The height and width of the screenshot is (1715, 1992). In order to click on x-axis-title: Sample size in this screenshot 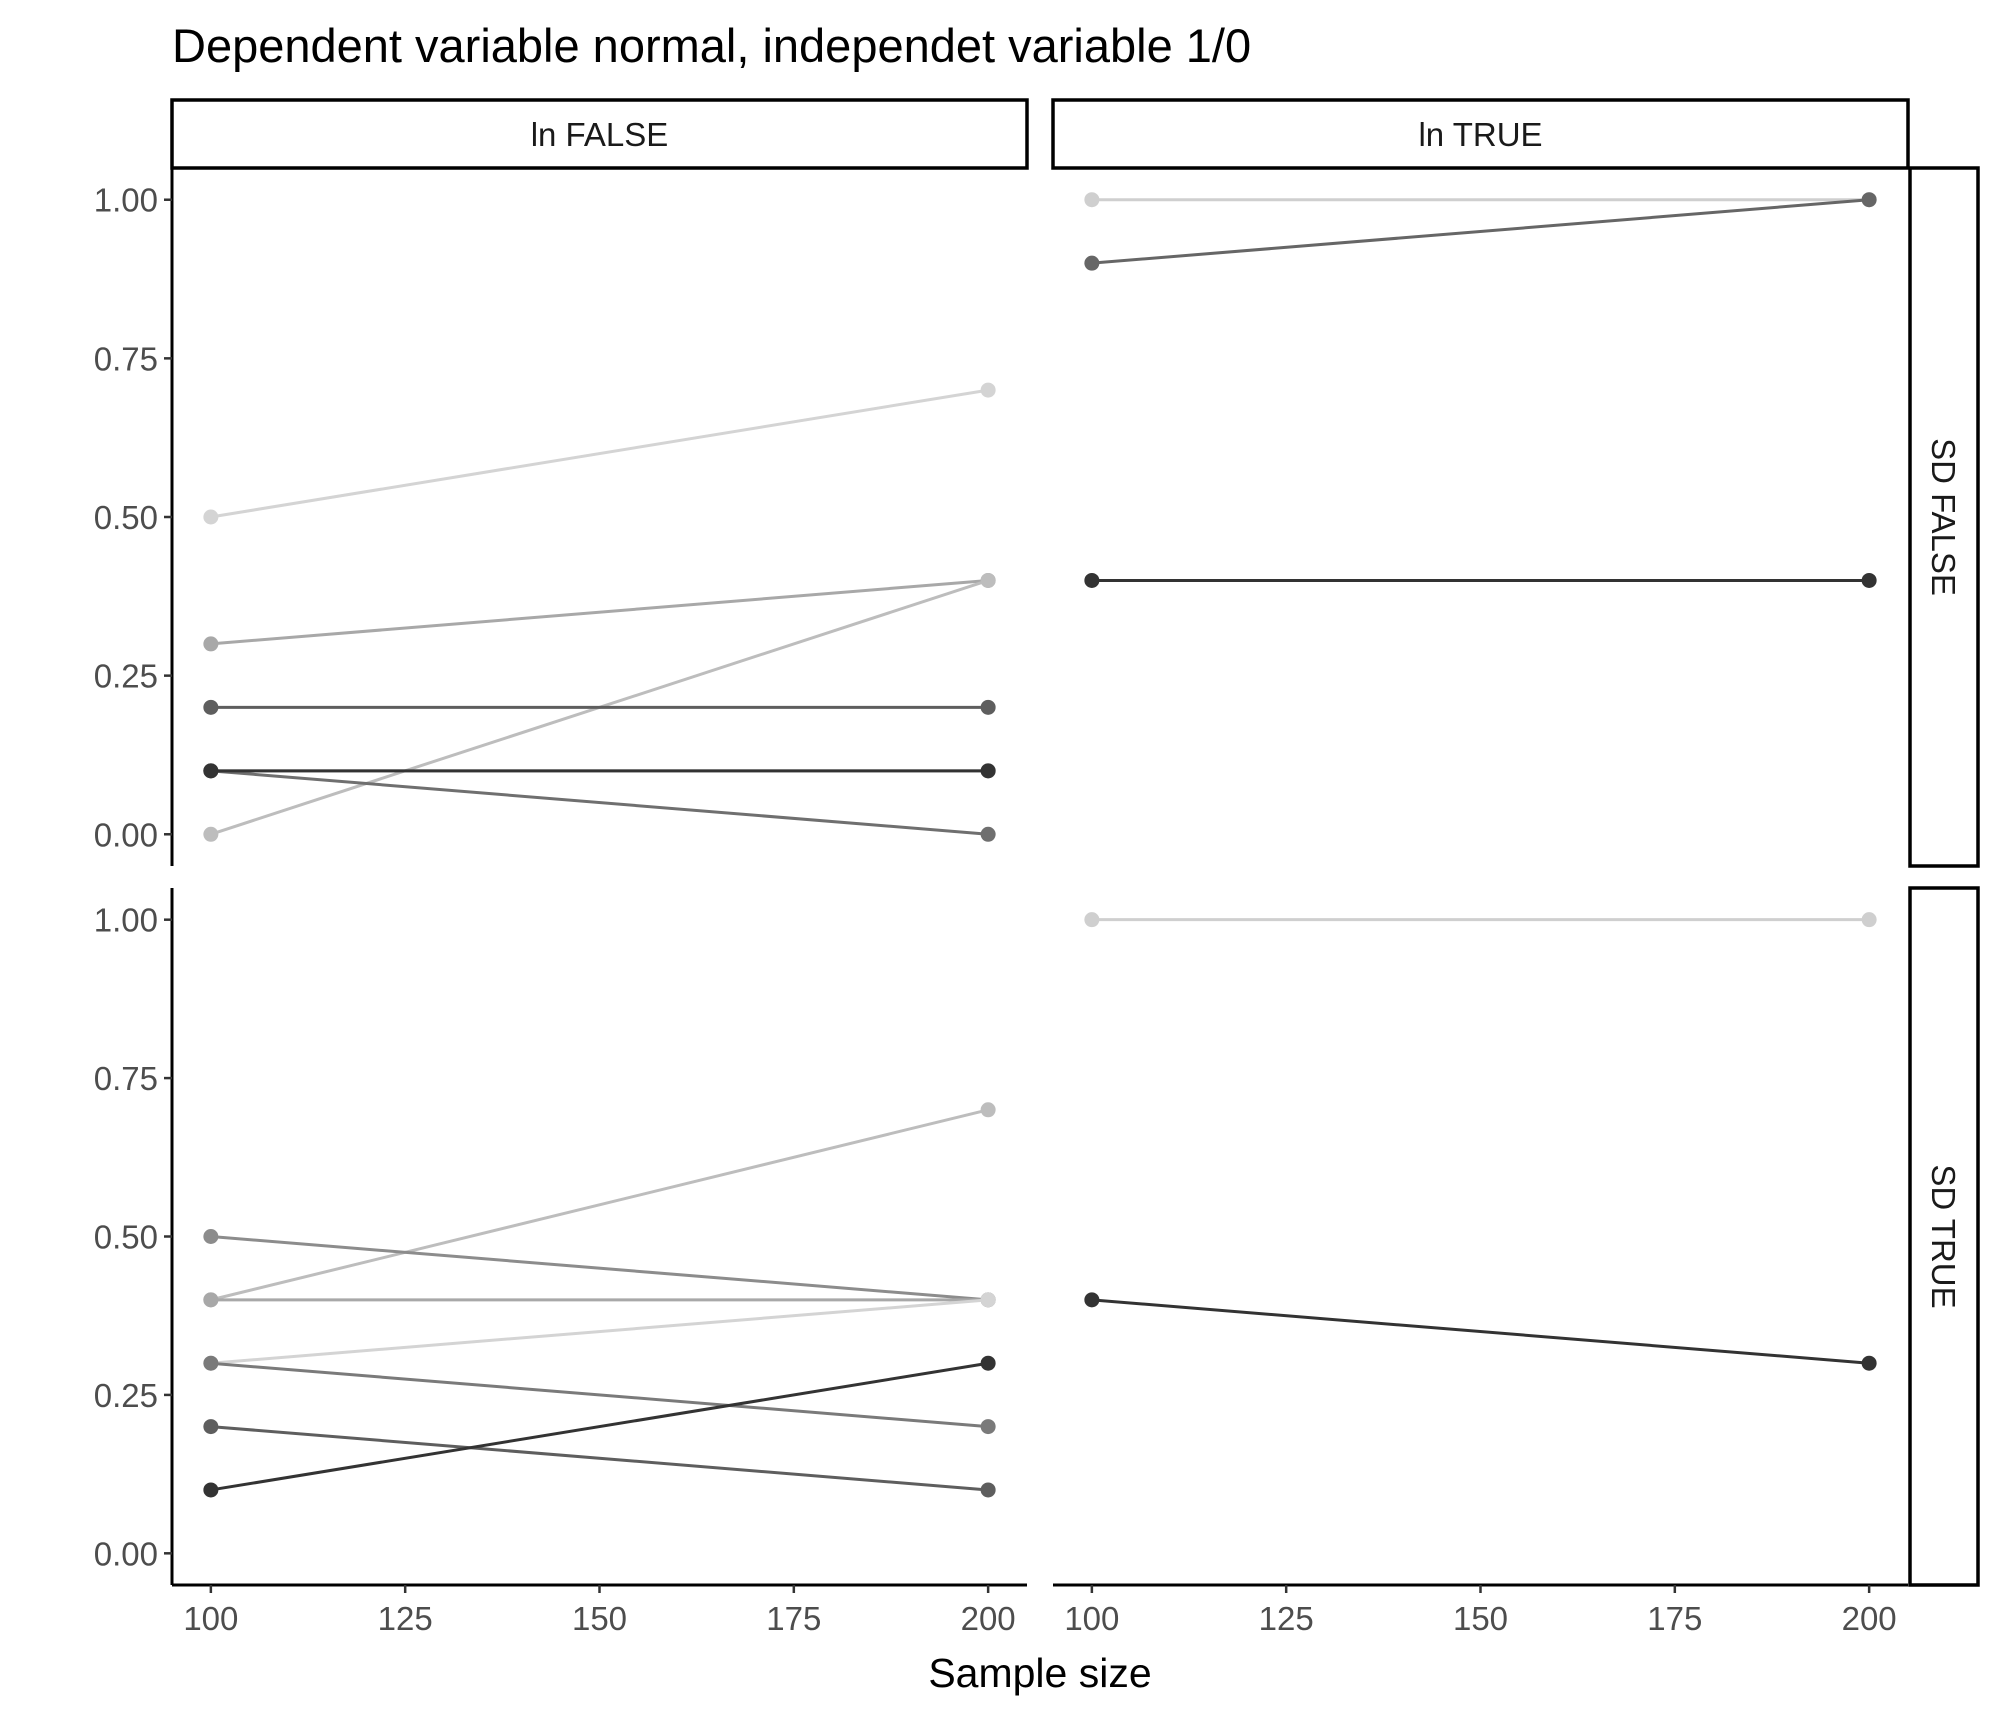, I will do `click(1039, 1673)`.